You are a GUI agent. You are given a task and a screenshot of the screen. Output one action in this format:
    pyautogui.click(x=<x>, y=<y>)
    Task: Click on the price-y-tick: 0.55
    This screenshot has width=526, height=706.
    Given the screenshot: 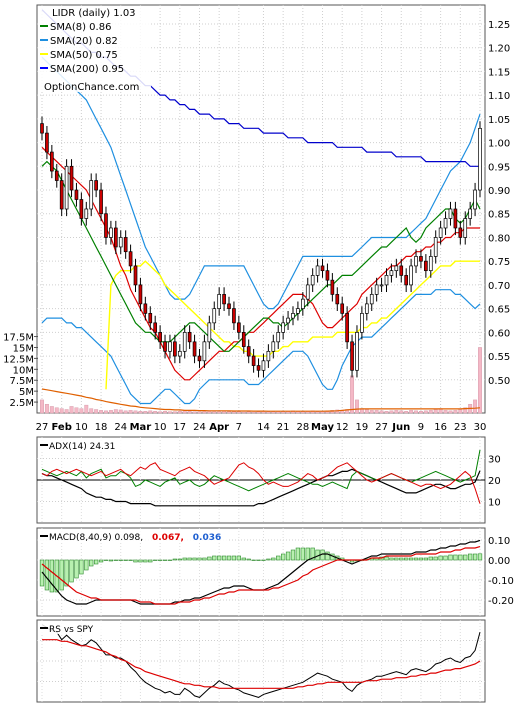 What is the action you would take?
    pyautogui.click(x=499, y=357)
    